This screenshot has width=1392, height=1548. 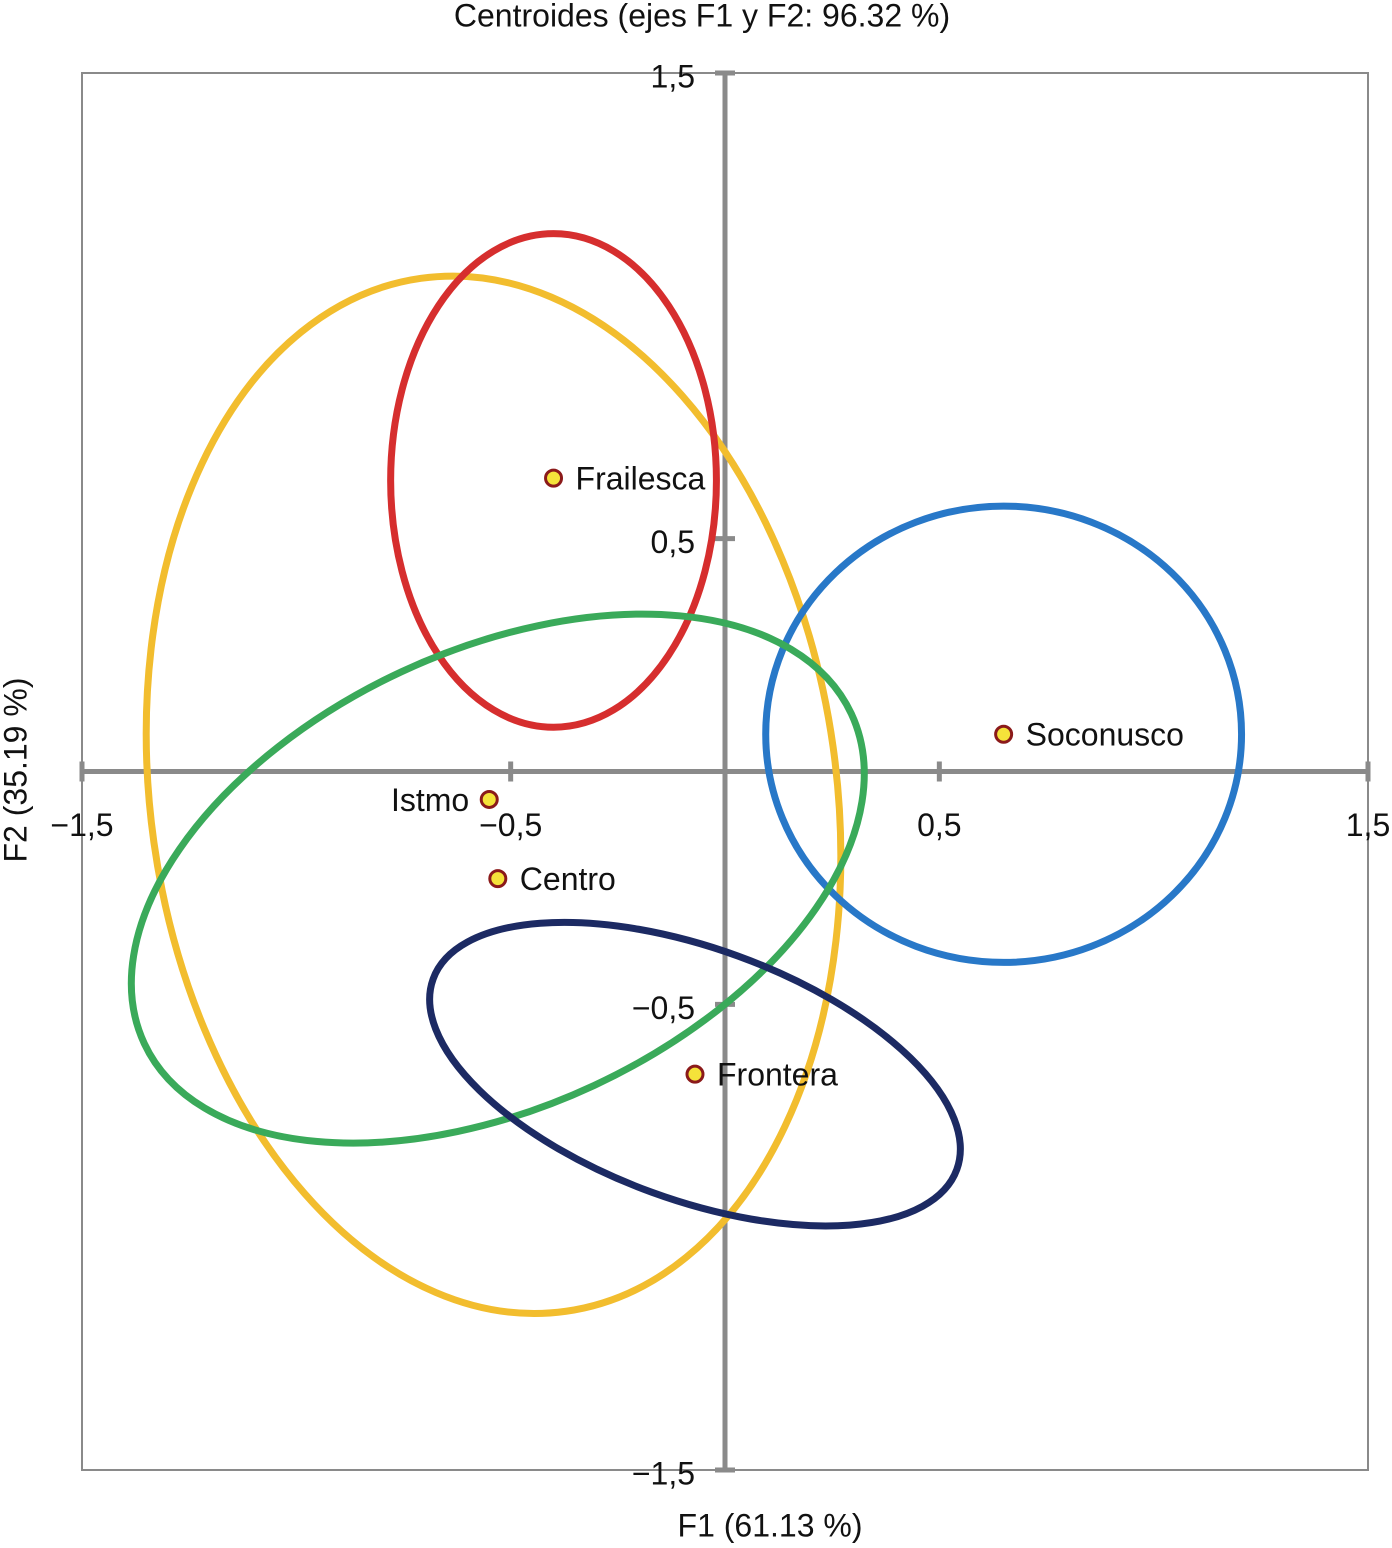 What do you see at coordinates (568, 879) in the screenshot?
I see `point-label: Centro` at bounding box center [568, 879].